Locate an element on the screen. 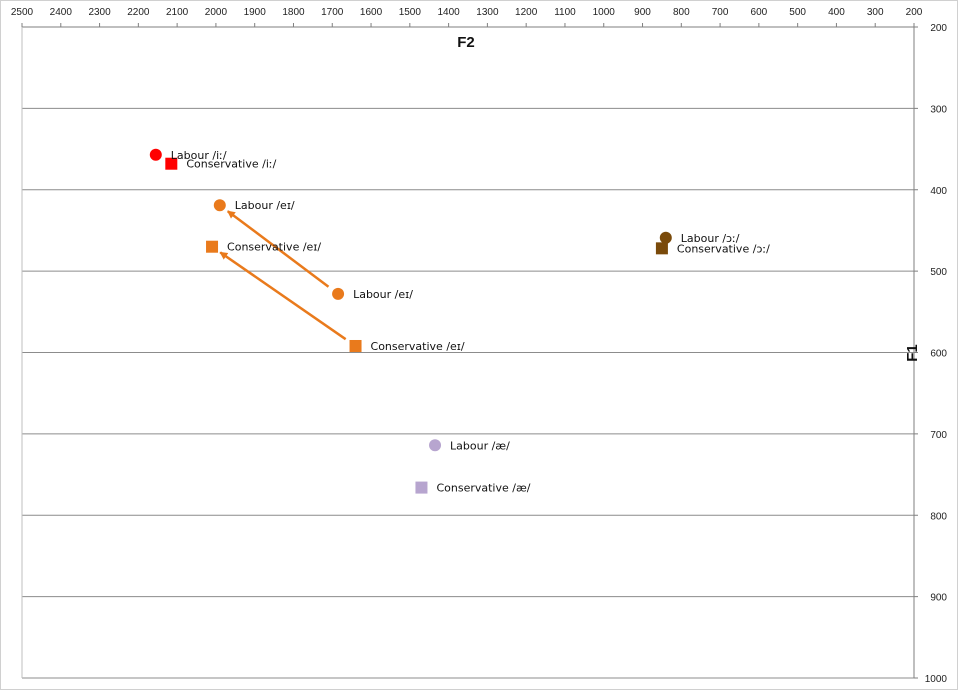  x-tick-label: 800 is located at coordinates (681, 12).